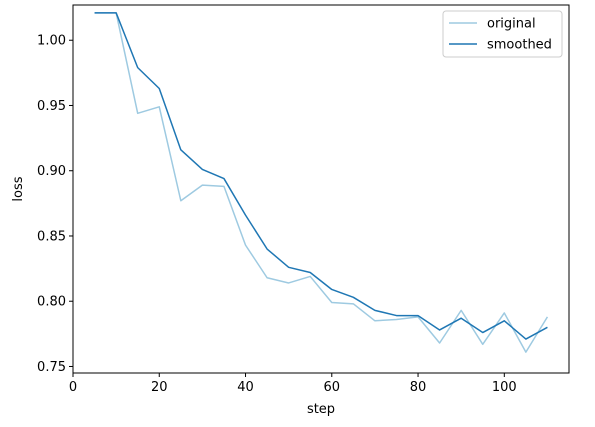 The width and height of the screenshot is (595, 427). Describe the element at coordinates (519, 45) in the screenshot. I see `legend-label-smoothed: smoothed` at that location.